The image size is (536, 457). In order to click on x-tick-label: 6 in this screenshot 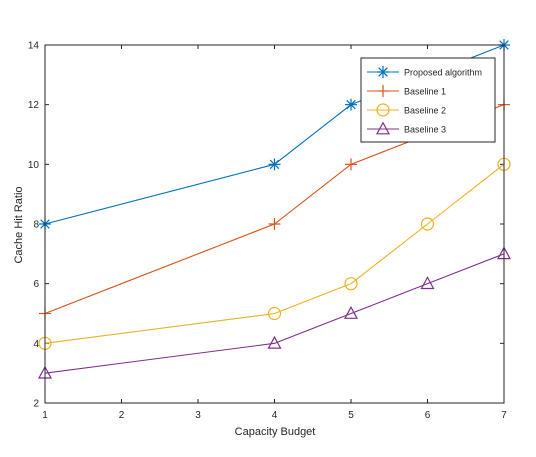, I will do `click(428, 415)`.